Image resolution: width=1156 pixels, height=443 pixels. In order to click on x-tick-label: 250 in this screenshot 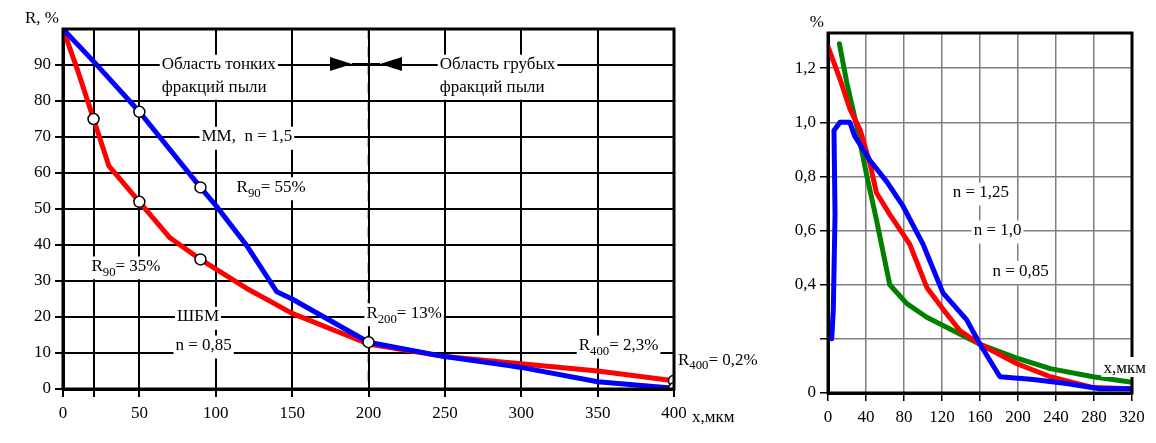, I will do `click(445, 412)`.